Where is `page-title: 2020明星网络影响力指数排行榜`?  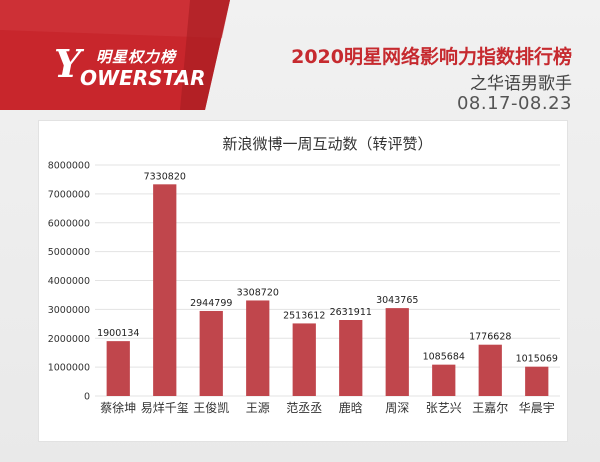
page-title: 2020明星网络影响力指数排行榜 is located at coordinates (431, 57).